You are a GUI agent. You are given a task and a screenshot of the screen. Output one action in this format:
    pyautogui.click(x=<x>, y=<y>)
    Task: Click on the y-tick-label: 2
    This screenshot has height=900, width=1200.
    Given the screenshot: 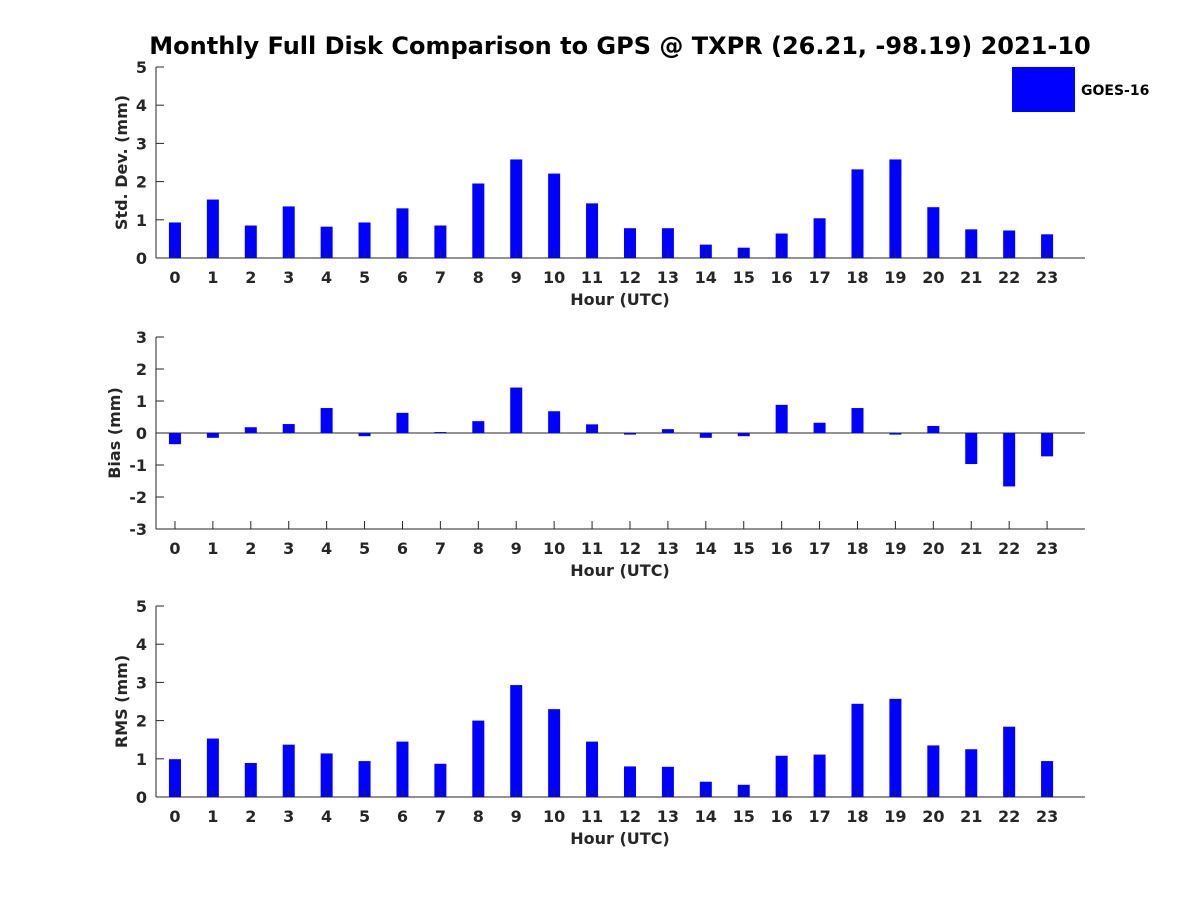 What is the action you would take?
    pyautogui.click(x=141, y=182)
    